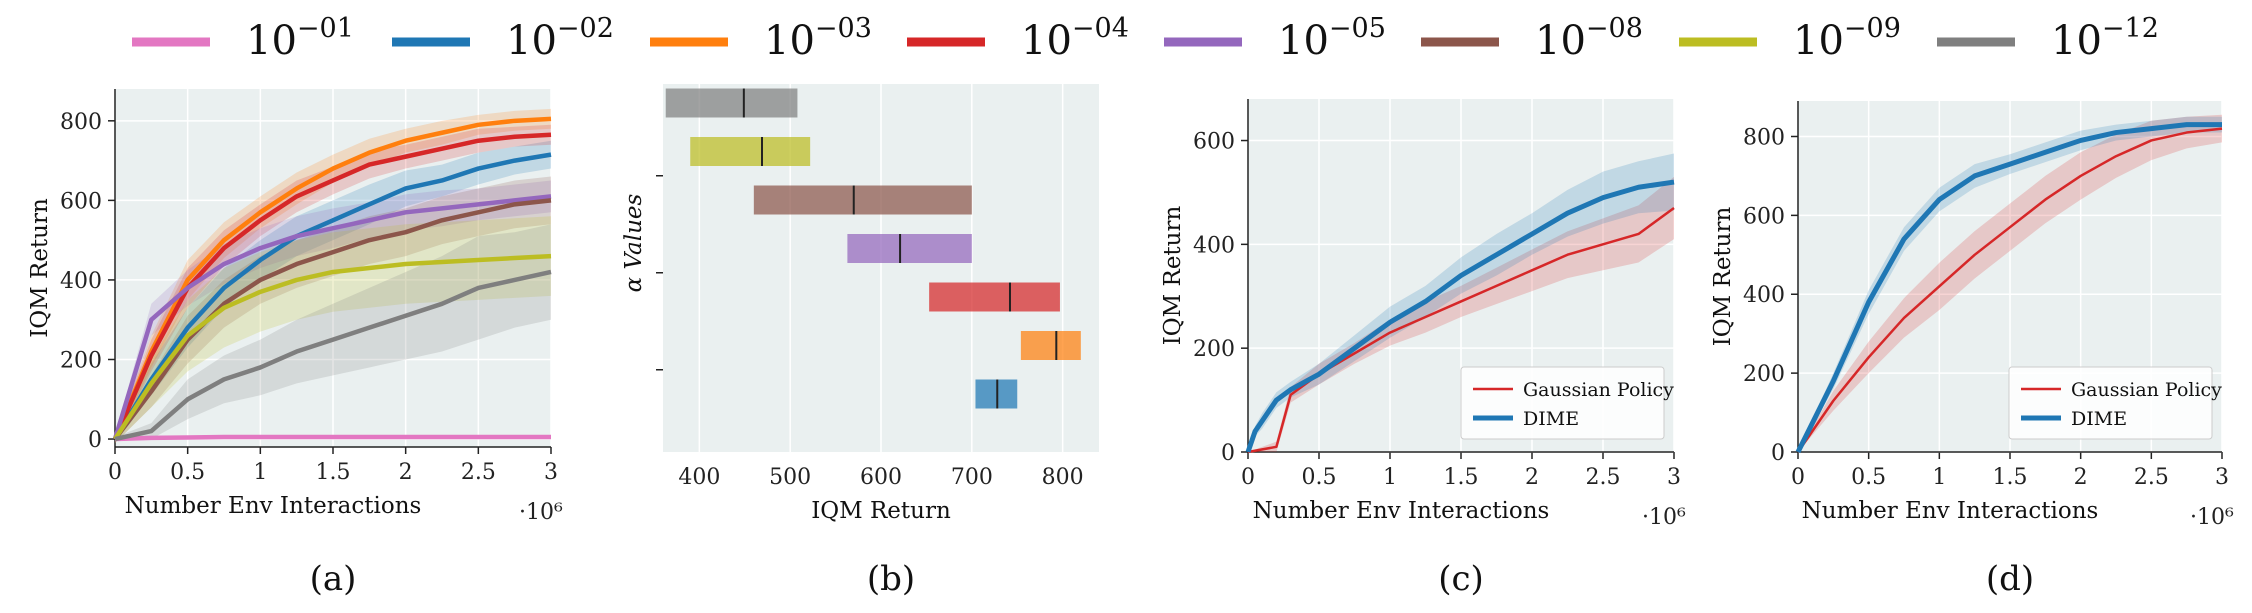 Image resolution: width=2252 pixels, height=613 pixels. I want to click on x-tick-label: 600, so click(881, 477).